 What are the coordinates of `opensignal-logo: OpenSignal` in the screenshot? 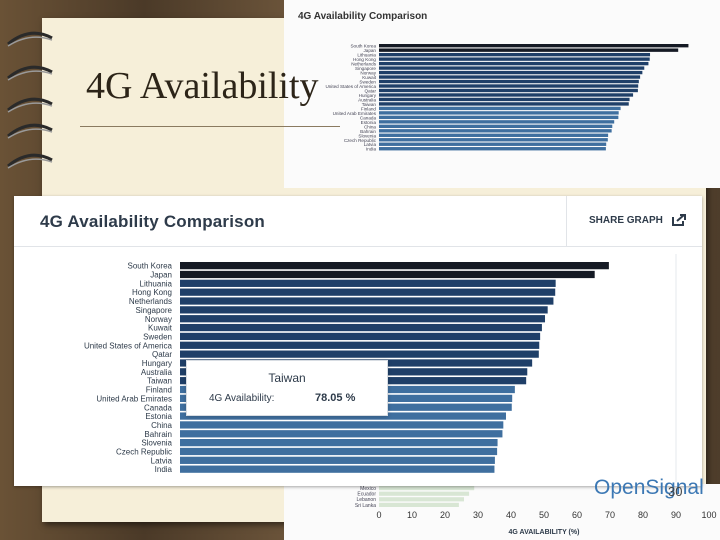 It's located at (649, 487).